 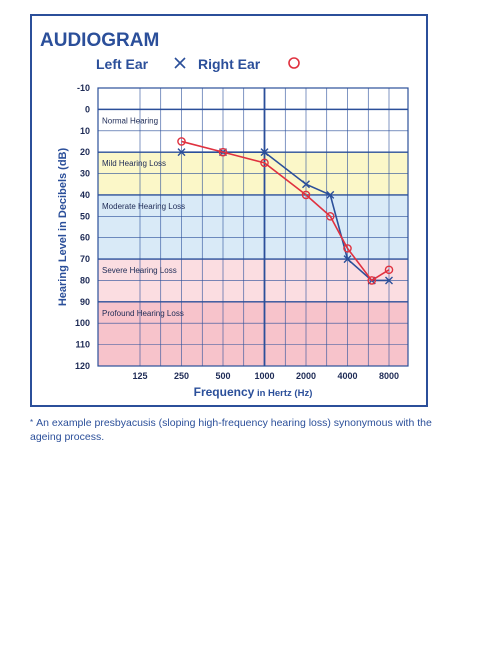 What do you see at coordinates (85, 238) in the screenshot?
I see `y-tick-label: 60` at bounding box center [85, 238].